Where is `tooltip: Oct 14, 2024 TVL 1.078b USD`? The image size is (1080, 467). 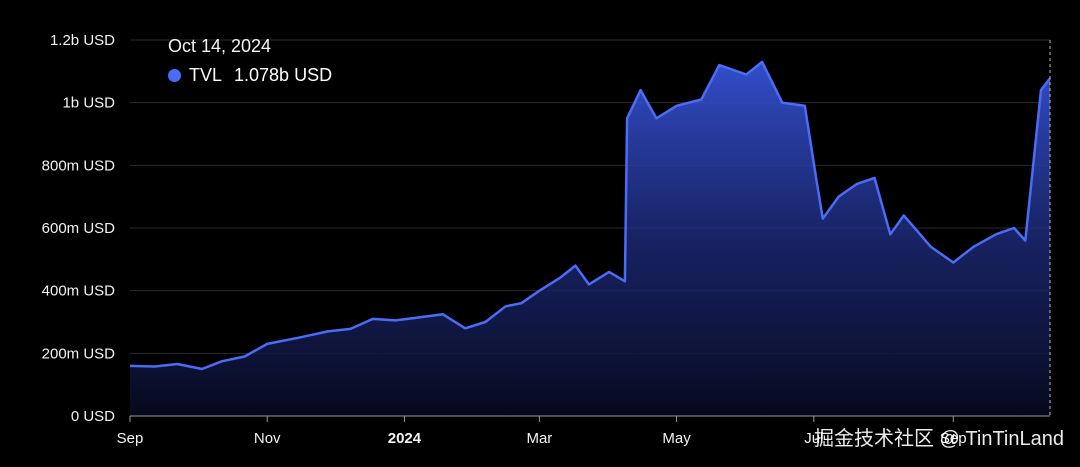 tooltip: Oct 14, 2024 TVL 1.078b USD is located at coordinates (250, 61).